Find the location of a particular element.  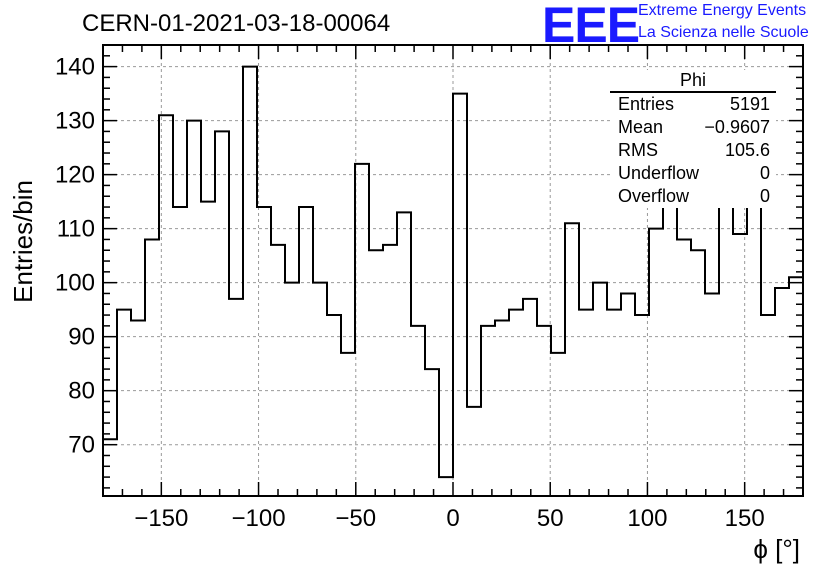

x-tick-label: −150 is located at coordinates (161, 518).